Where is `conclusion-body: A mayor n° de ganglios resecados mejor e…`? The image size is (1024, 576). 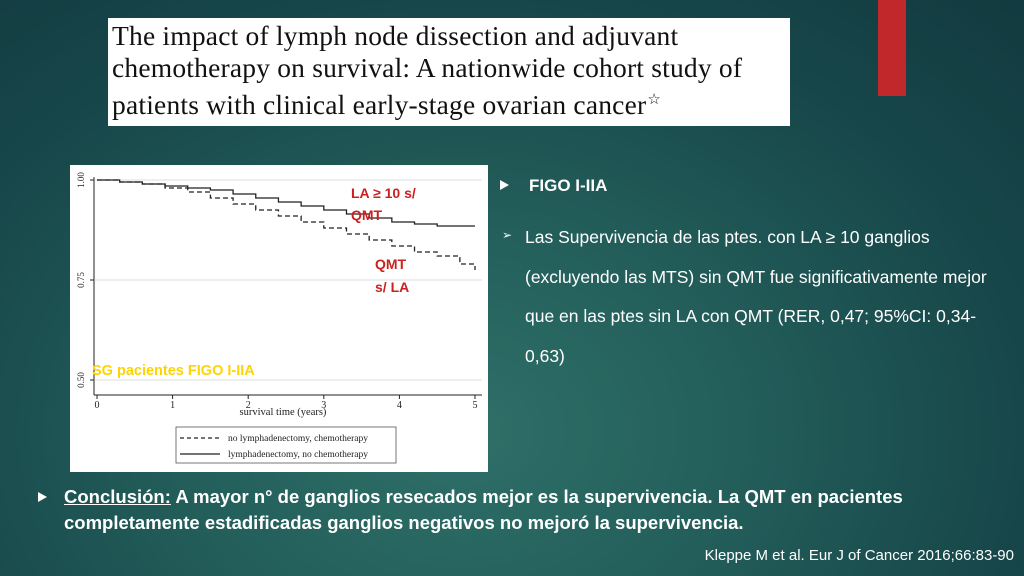 conclusion-body: A mayor n° de ganglios resecados mejor e… is located at coordinates (483, 509).